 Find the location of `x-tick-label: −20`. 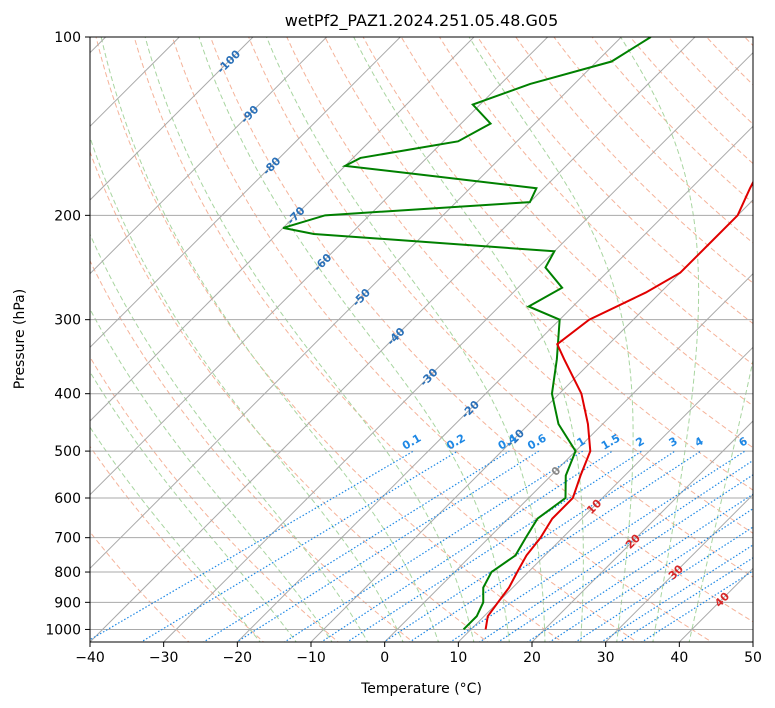

x-tick-label: −20 is located at coordinates (238, 658).